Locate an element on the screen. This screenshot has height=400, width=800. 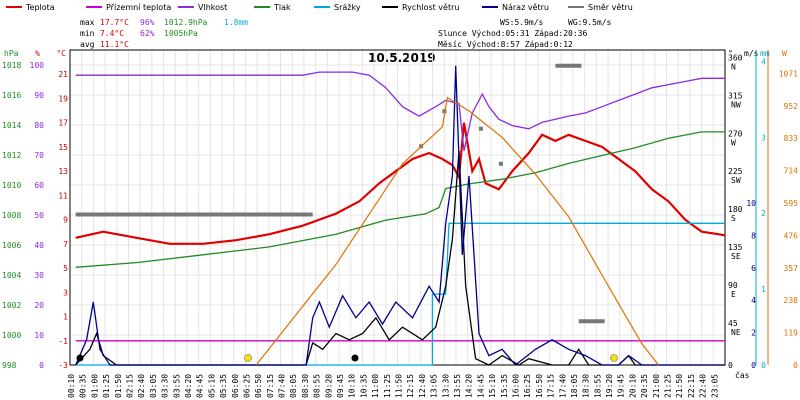
rain-tick-2: 2 is located at coordinates (763, 213).